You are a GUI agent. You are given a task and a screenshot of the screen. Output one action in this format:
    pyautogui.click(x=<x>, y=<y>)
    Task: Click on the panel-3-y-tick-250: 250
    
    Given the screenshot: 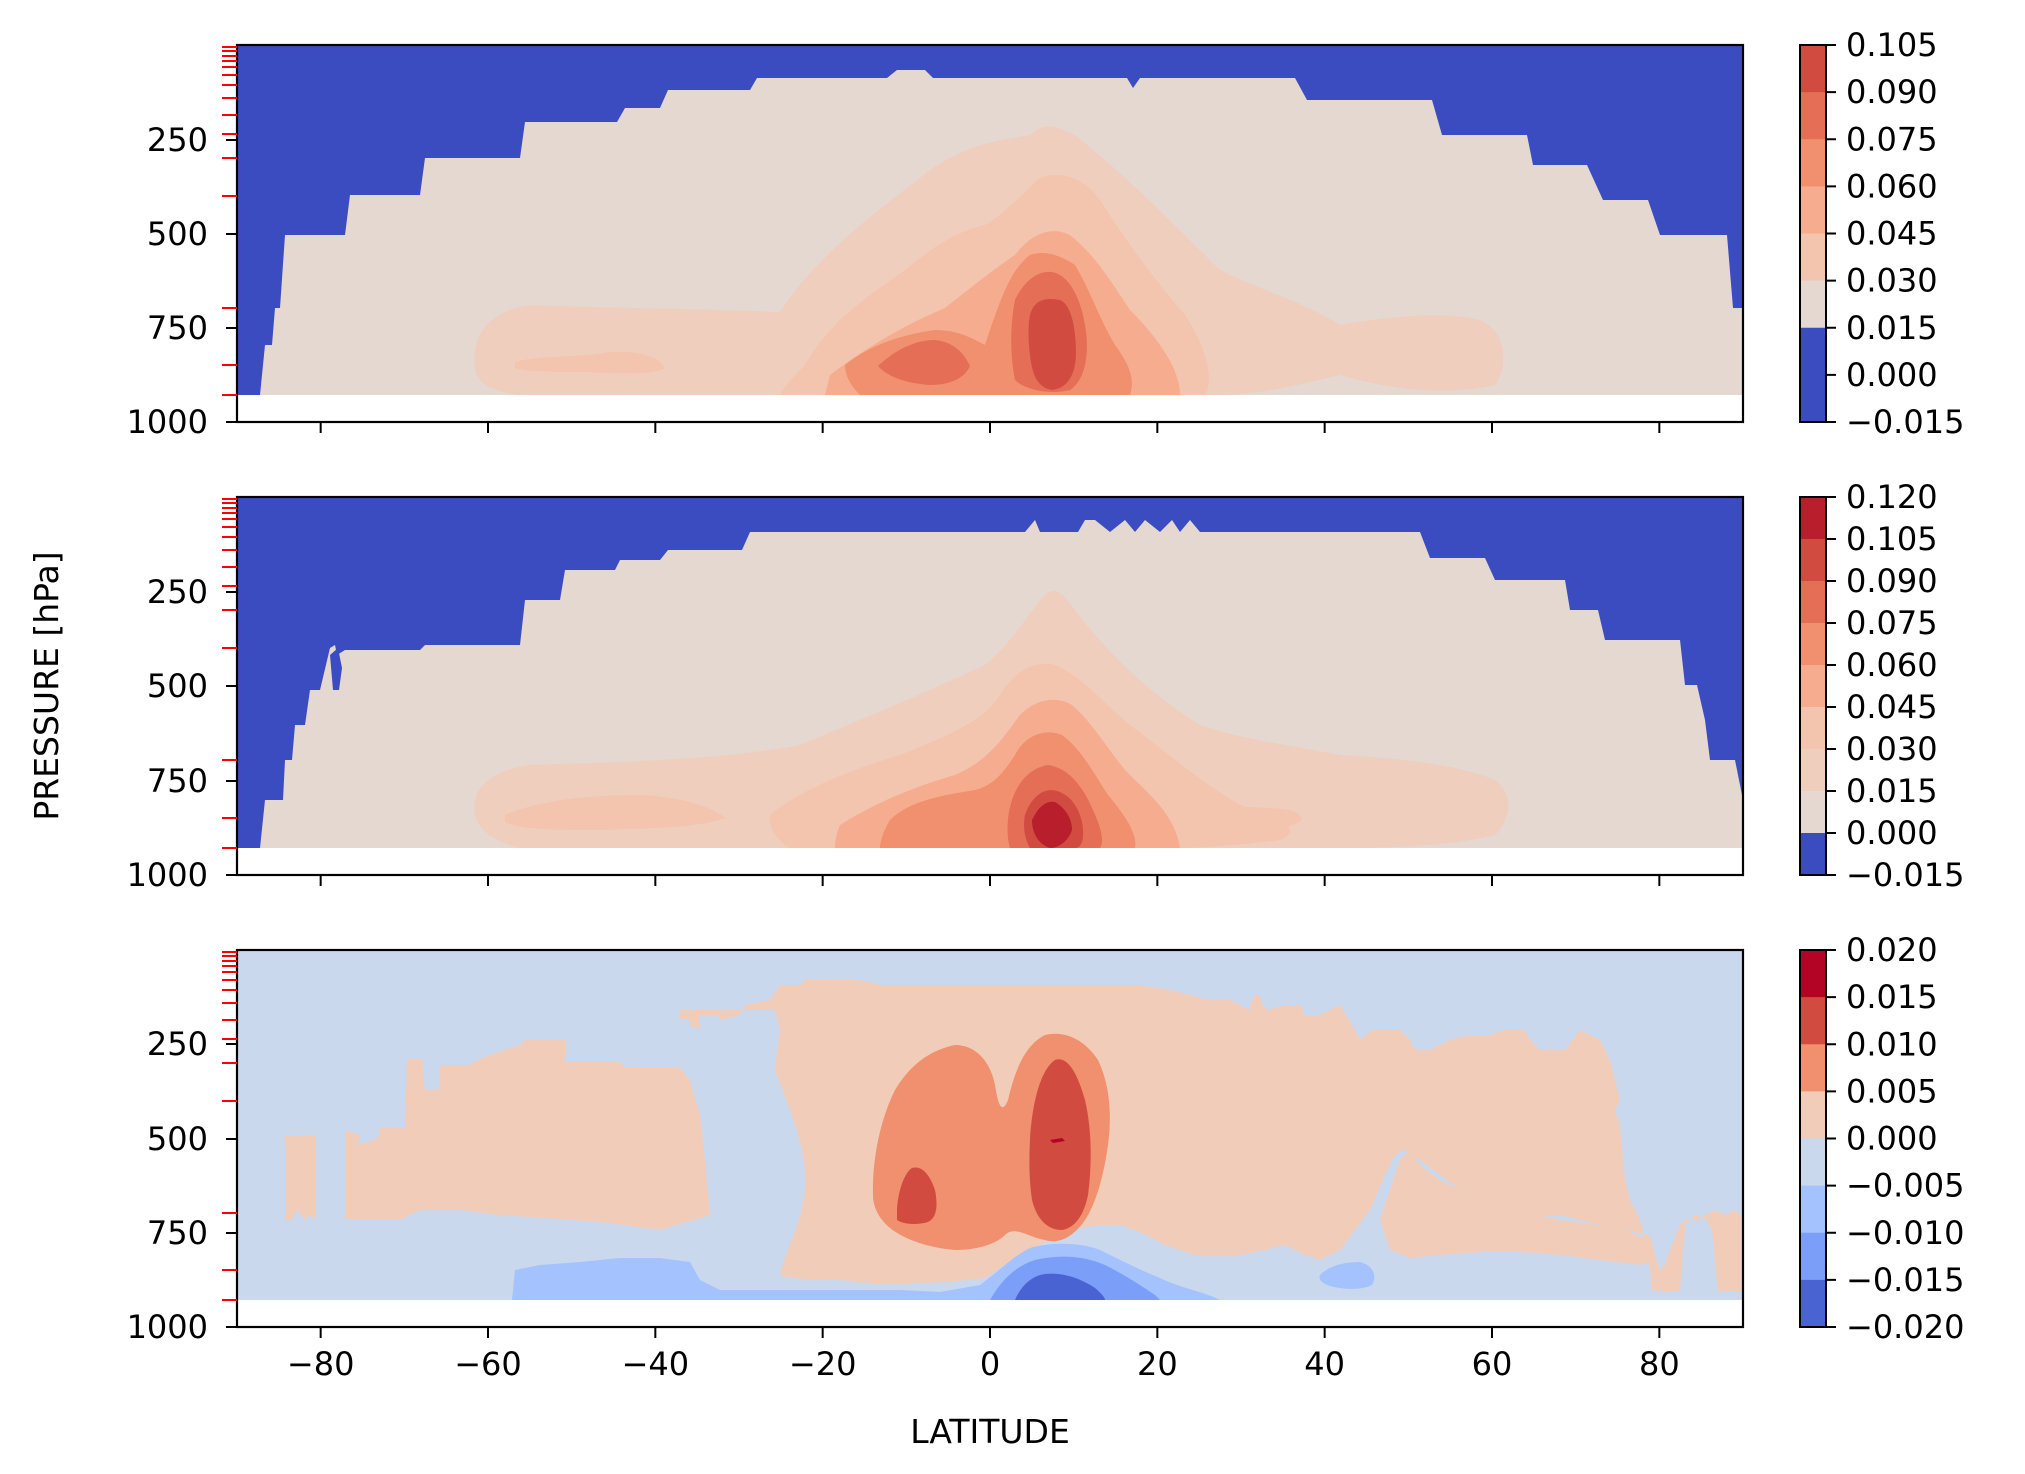 What is the action you would take?
    pyautogui.click(x=177, y=1044)
    